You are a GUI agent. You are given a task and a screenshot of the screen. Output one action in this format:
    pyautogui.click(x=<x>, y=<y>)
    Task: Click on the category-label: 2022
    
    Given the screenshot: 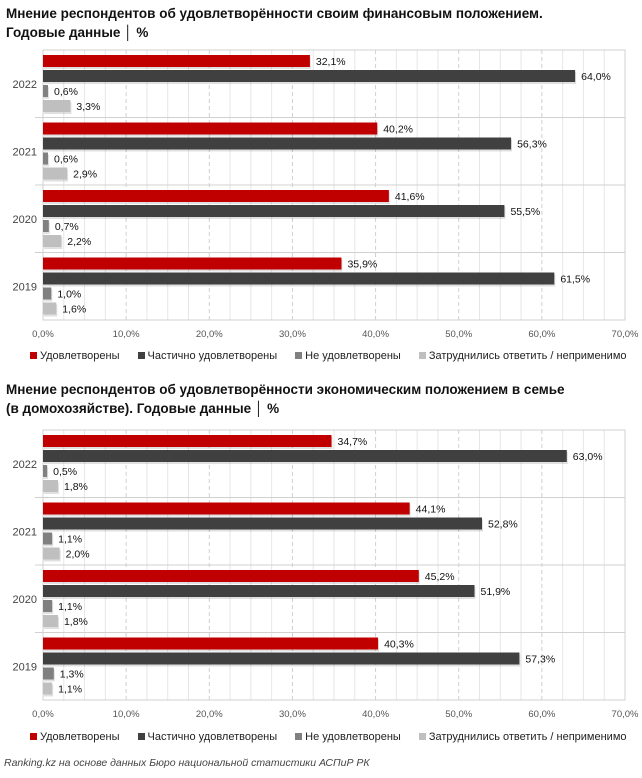 What is the action you would take?
    pyautogui.click(x=25, y=85)
    